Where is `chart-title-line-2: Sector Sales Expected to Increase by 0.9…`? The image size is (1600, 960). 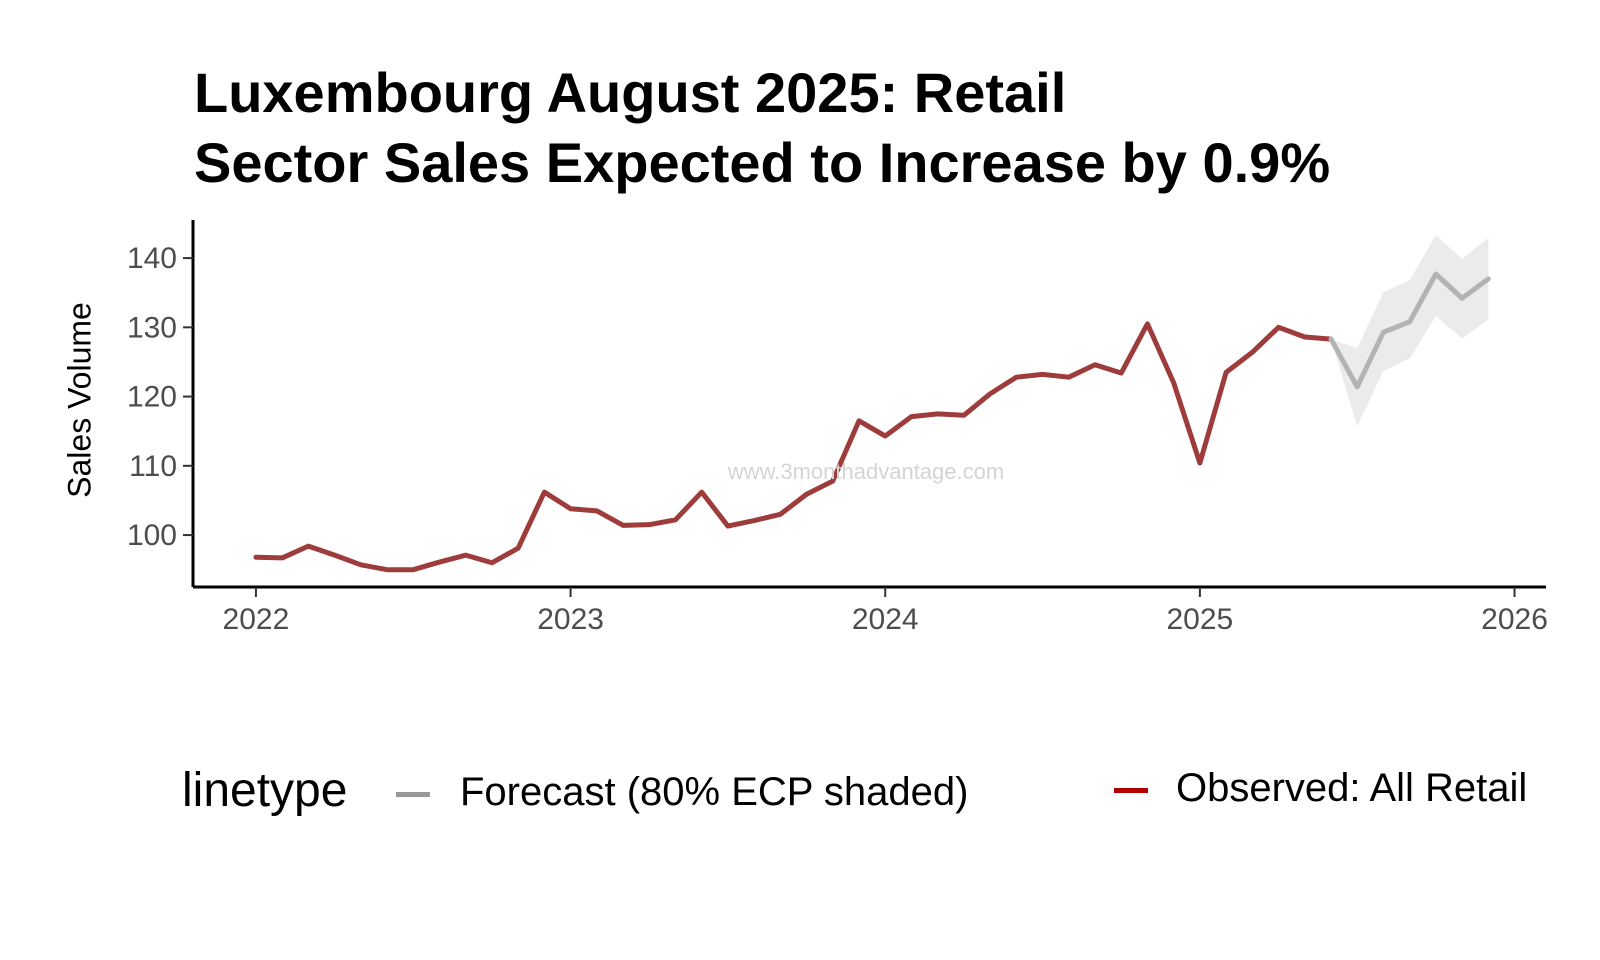 chart-title-line-2: Sector Sales Expected to Increase by 0.9… is located at coordinates (762, 162).